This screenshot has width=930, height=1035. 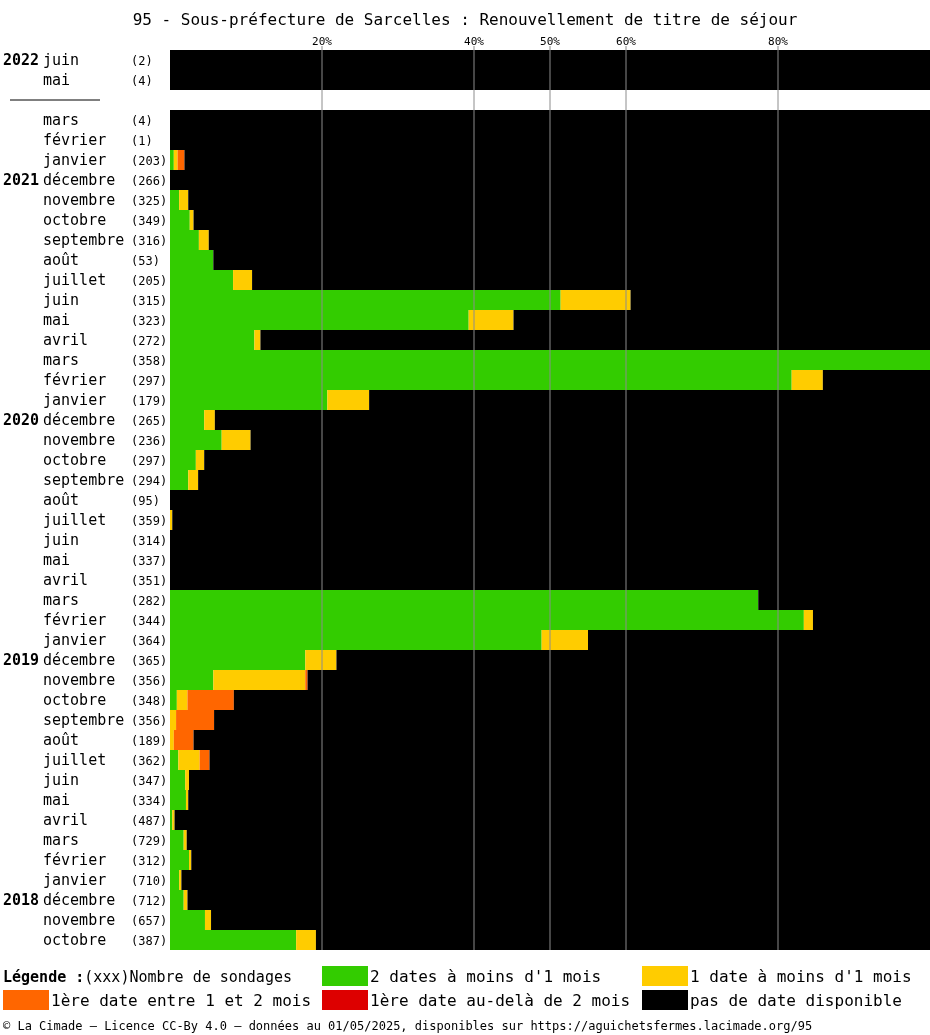 I want to click on x-tick-label: 50%, so click(x=550, y=41).